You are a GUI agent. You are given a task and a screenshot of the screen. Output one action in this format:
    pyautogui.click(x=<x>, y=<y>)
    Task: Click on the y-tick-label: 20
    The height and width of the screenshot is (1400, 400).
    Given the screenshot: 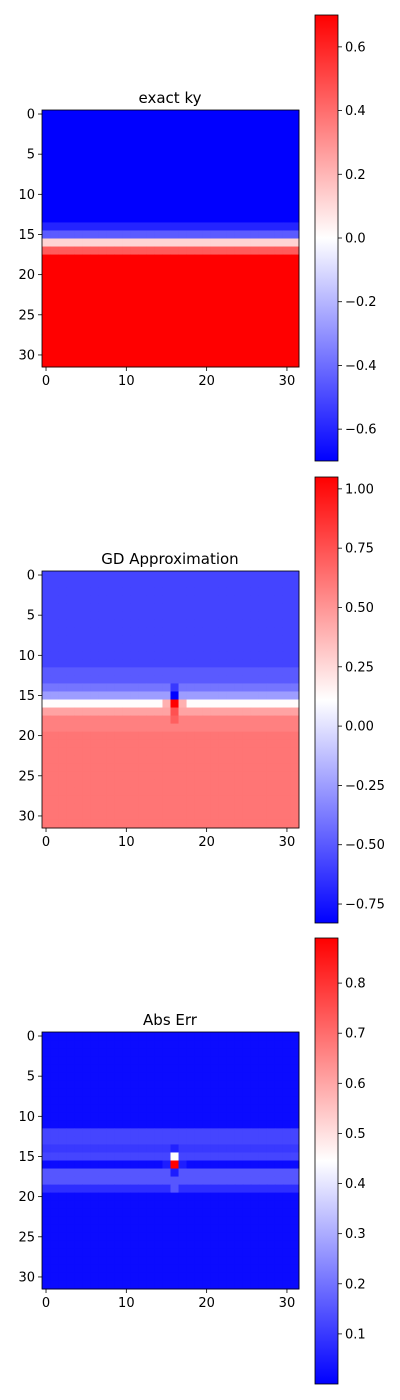 What is the action you would take?
    pyautogui.click(x=26, y=736)
    